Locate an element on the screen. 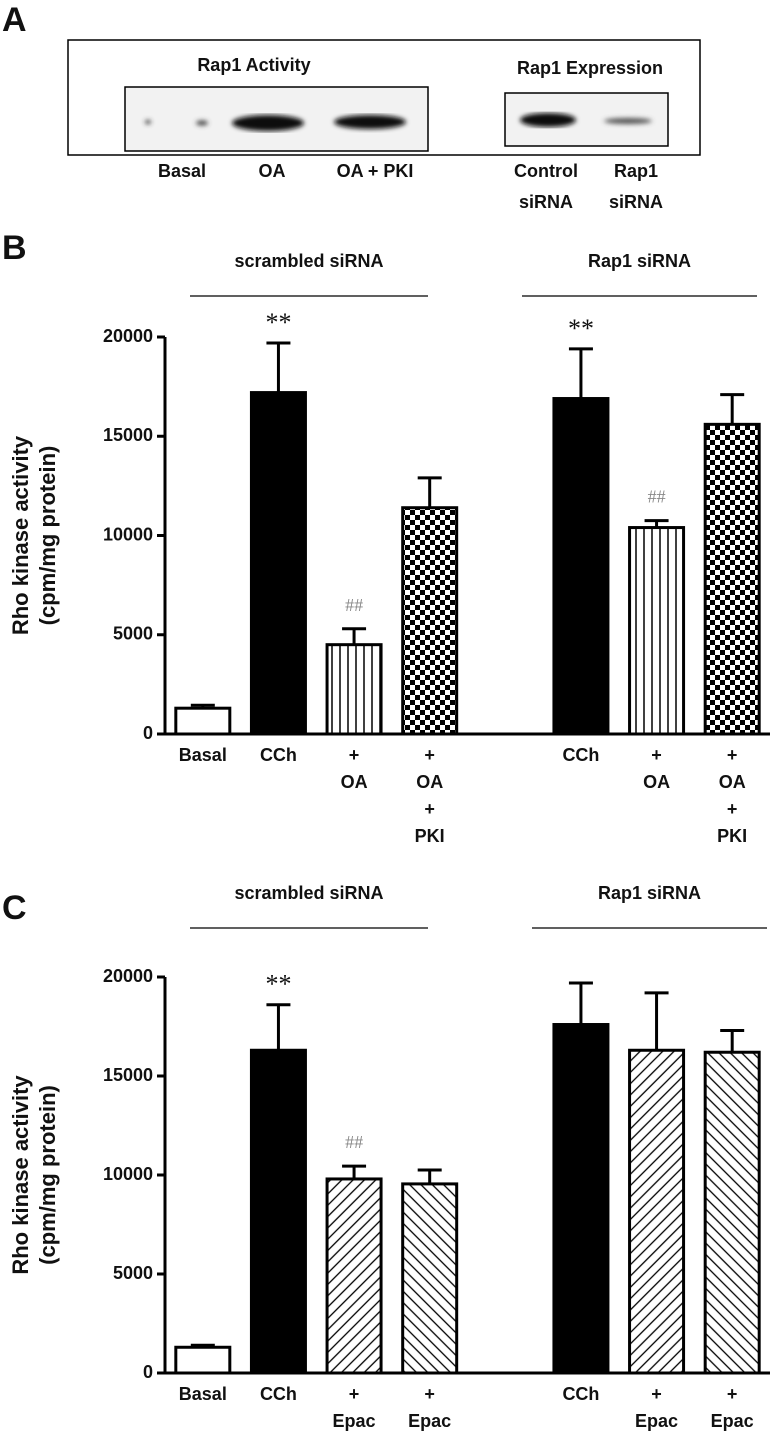  lane-label: OA + PKI is located at coordinates (375, 171).